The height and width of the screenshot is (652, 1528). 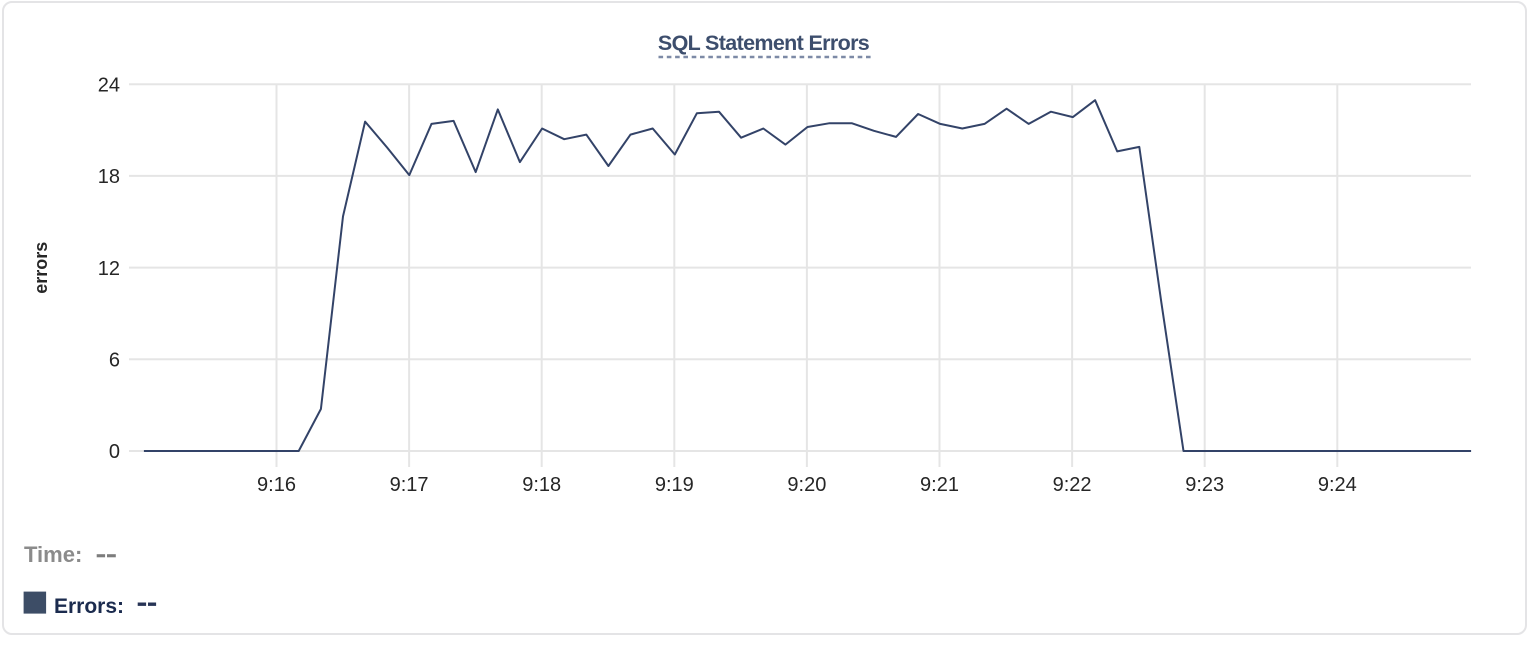 I want to click on svg-text: 9:17, so click(x=409, y=485).